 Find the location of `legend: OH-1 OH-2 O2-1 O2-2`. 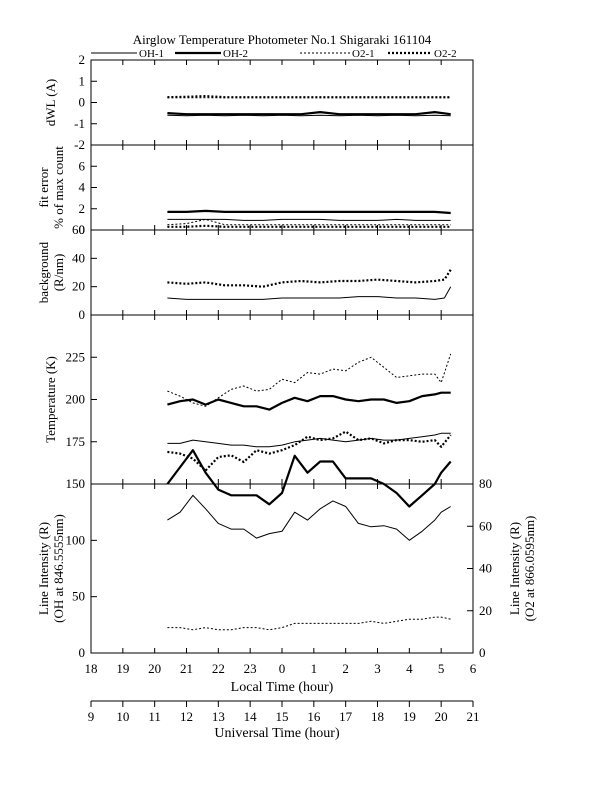

legend: OH-1 OH-2 O2-1 O2-2 is located at coordinates (274, 54).